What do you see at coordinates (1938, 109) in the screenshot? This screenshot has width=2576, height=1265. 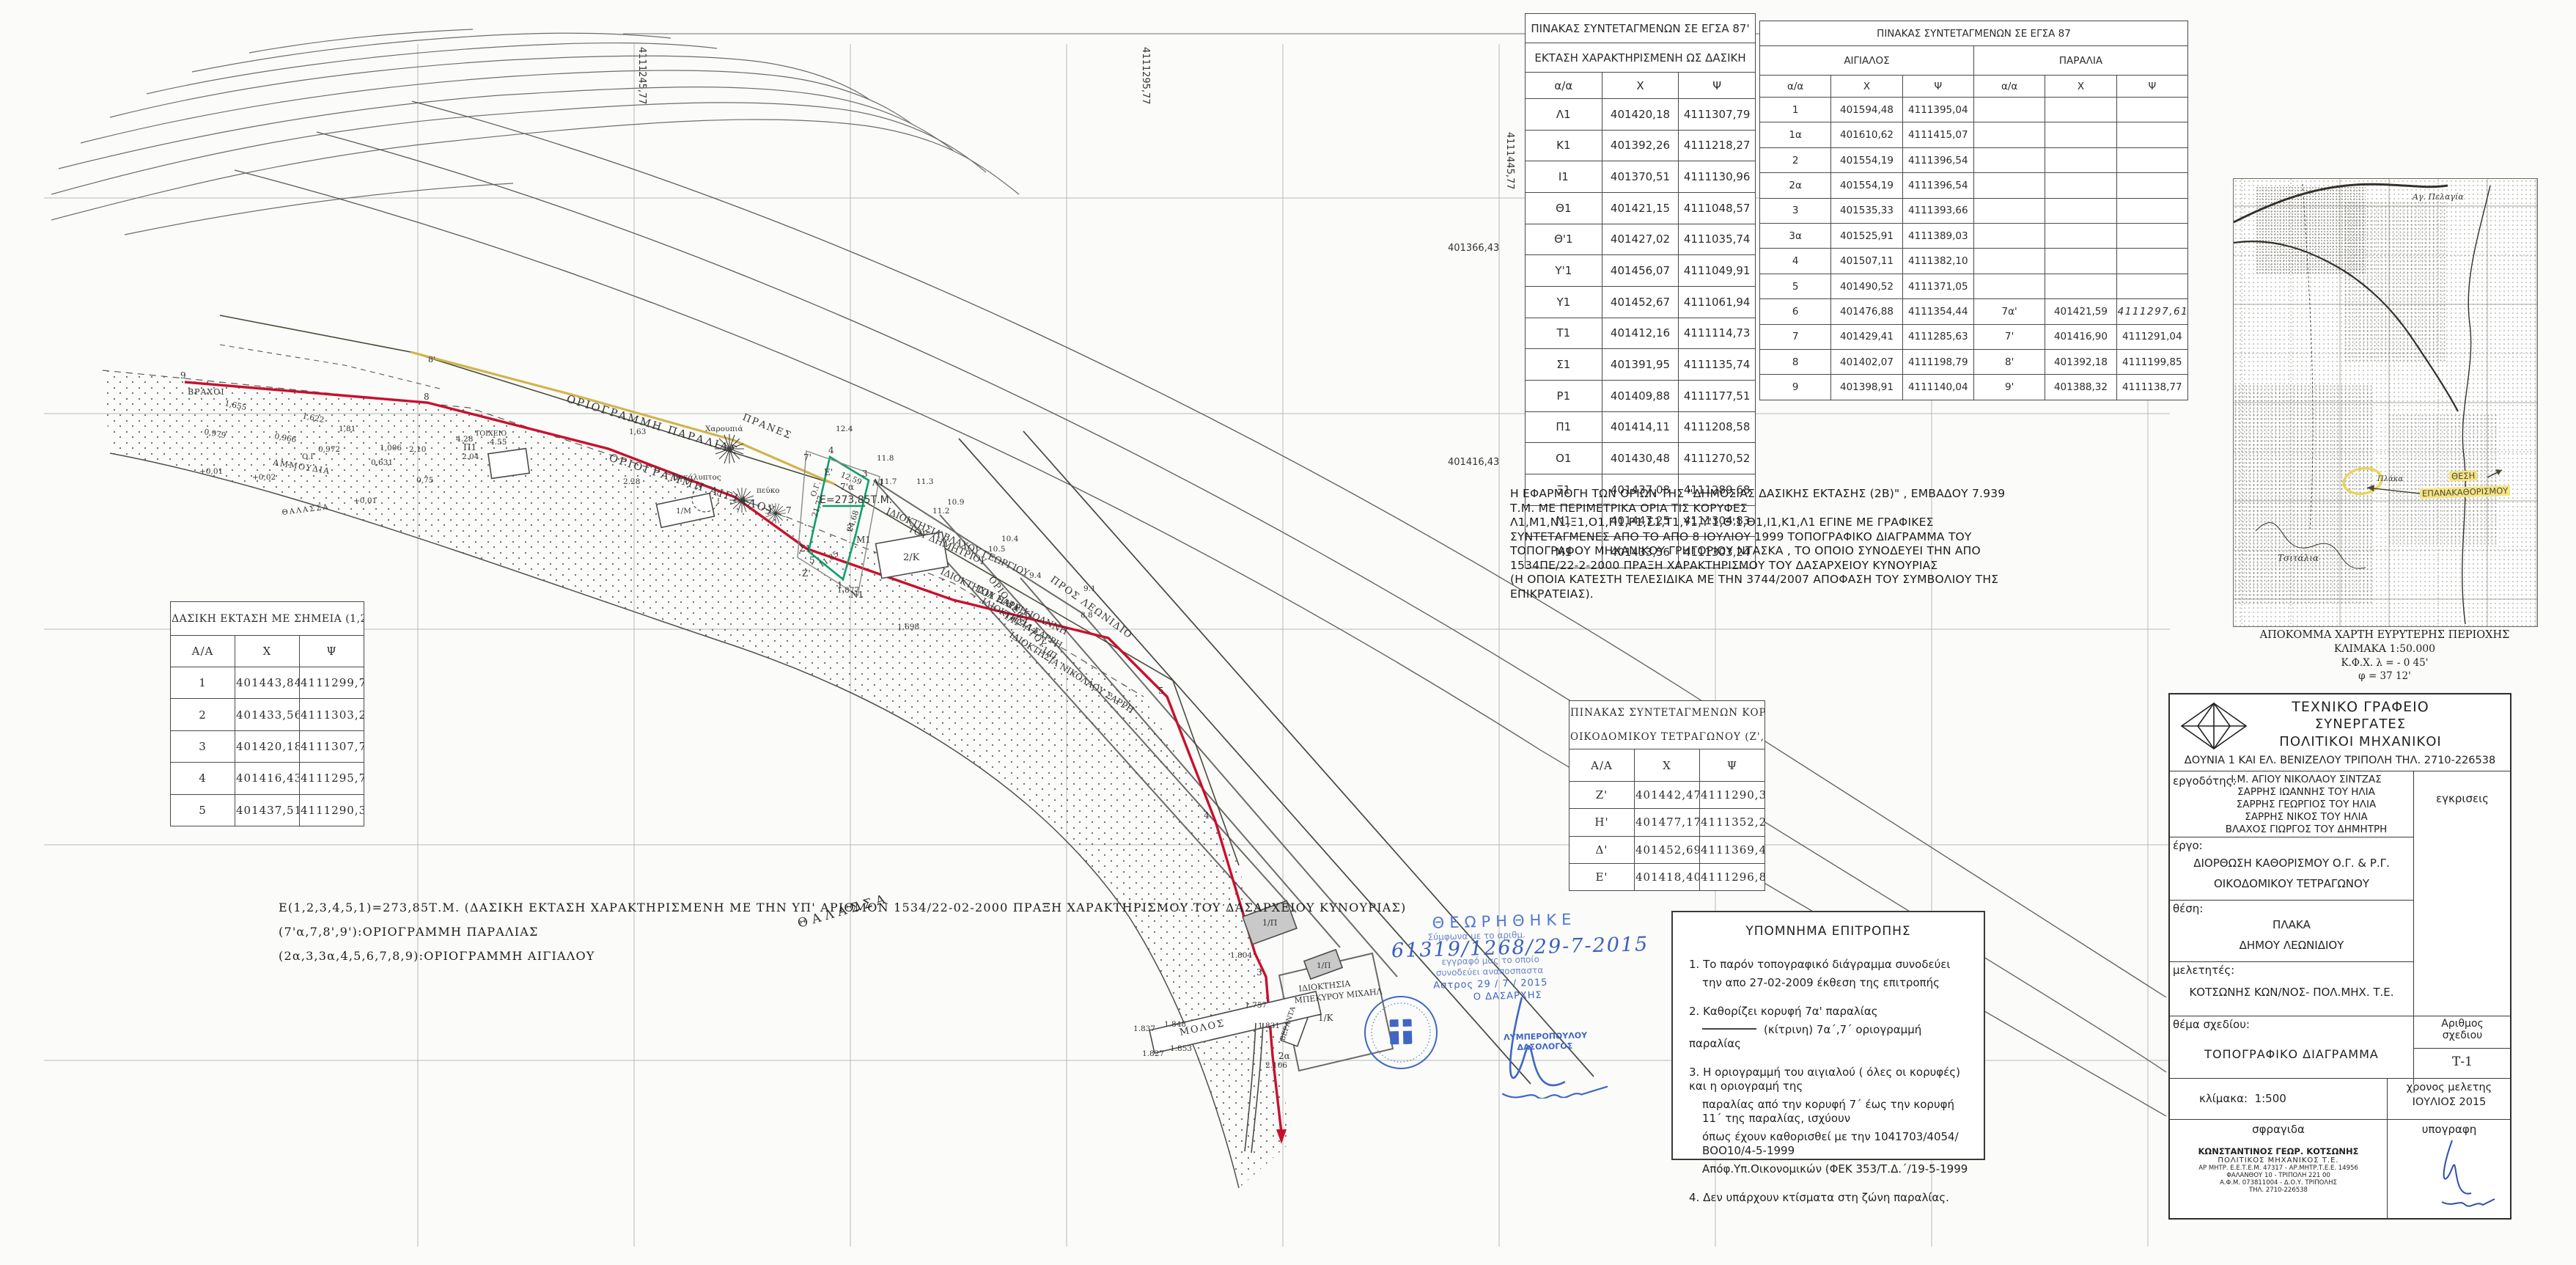 I see `cell: 4111395,04` at bounding box center [1938, 109].